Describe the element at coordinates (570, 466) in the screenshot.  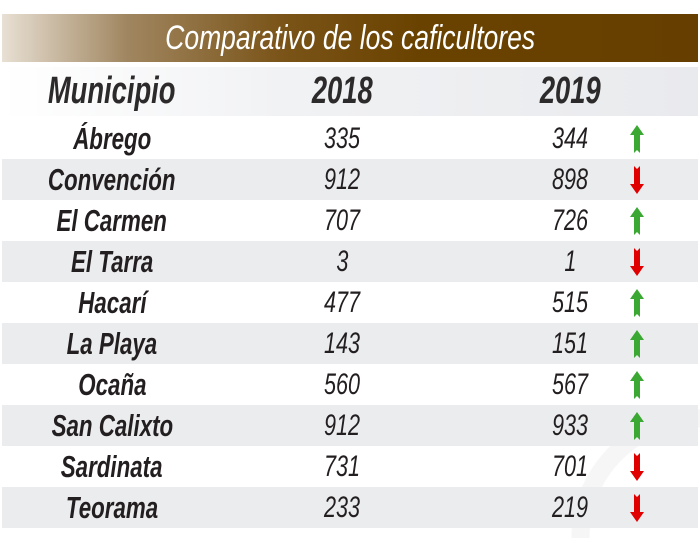
I see `value-2019: 701` at that location.